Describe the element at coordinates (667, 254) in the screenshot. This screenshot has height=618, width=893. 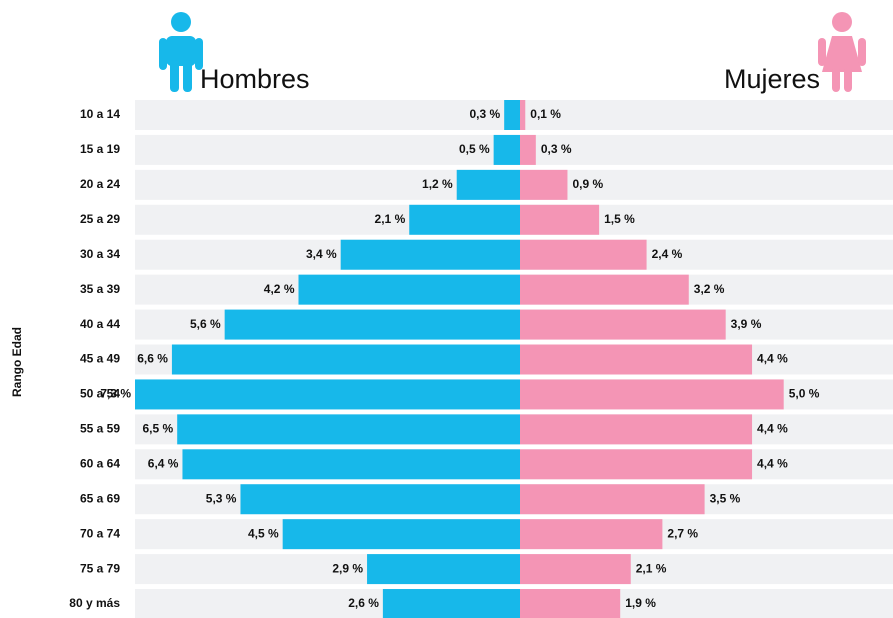
I see `value-label: 2,4 %` at that location.